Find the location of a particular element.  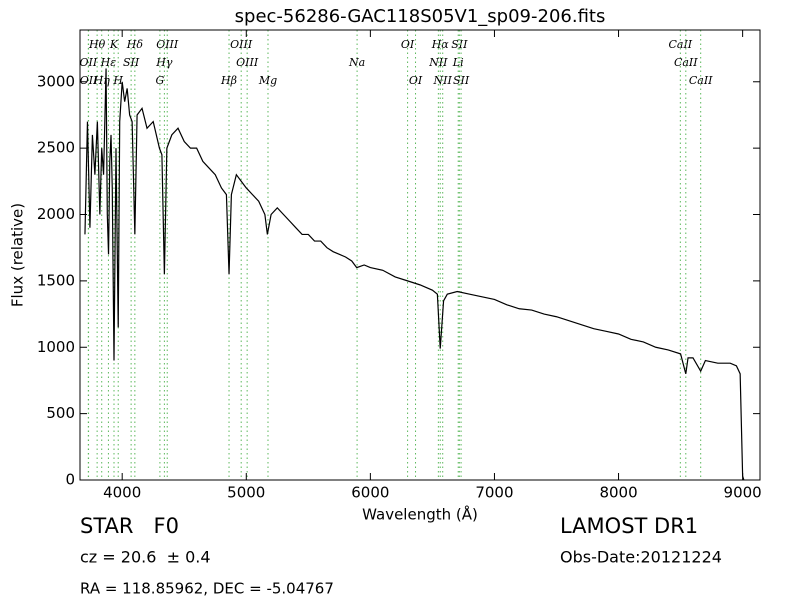

spectral-line-label: Hε is located at coordinates (108, 62).